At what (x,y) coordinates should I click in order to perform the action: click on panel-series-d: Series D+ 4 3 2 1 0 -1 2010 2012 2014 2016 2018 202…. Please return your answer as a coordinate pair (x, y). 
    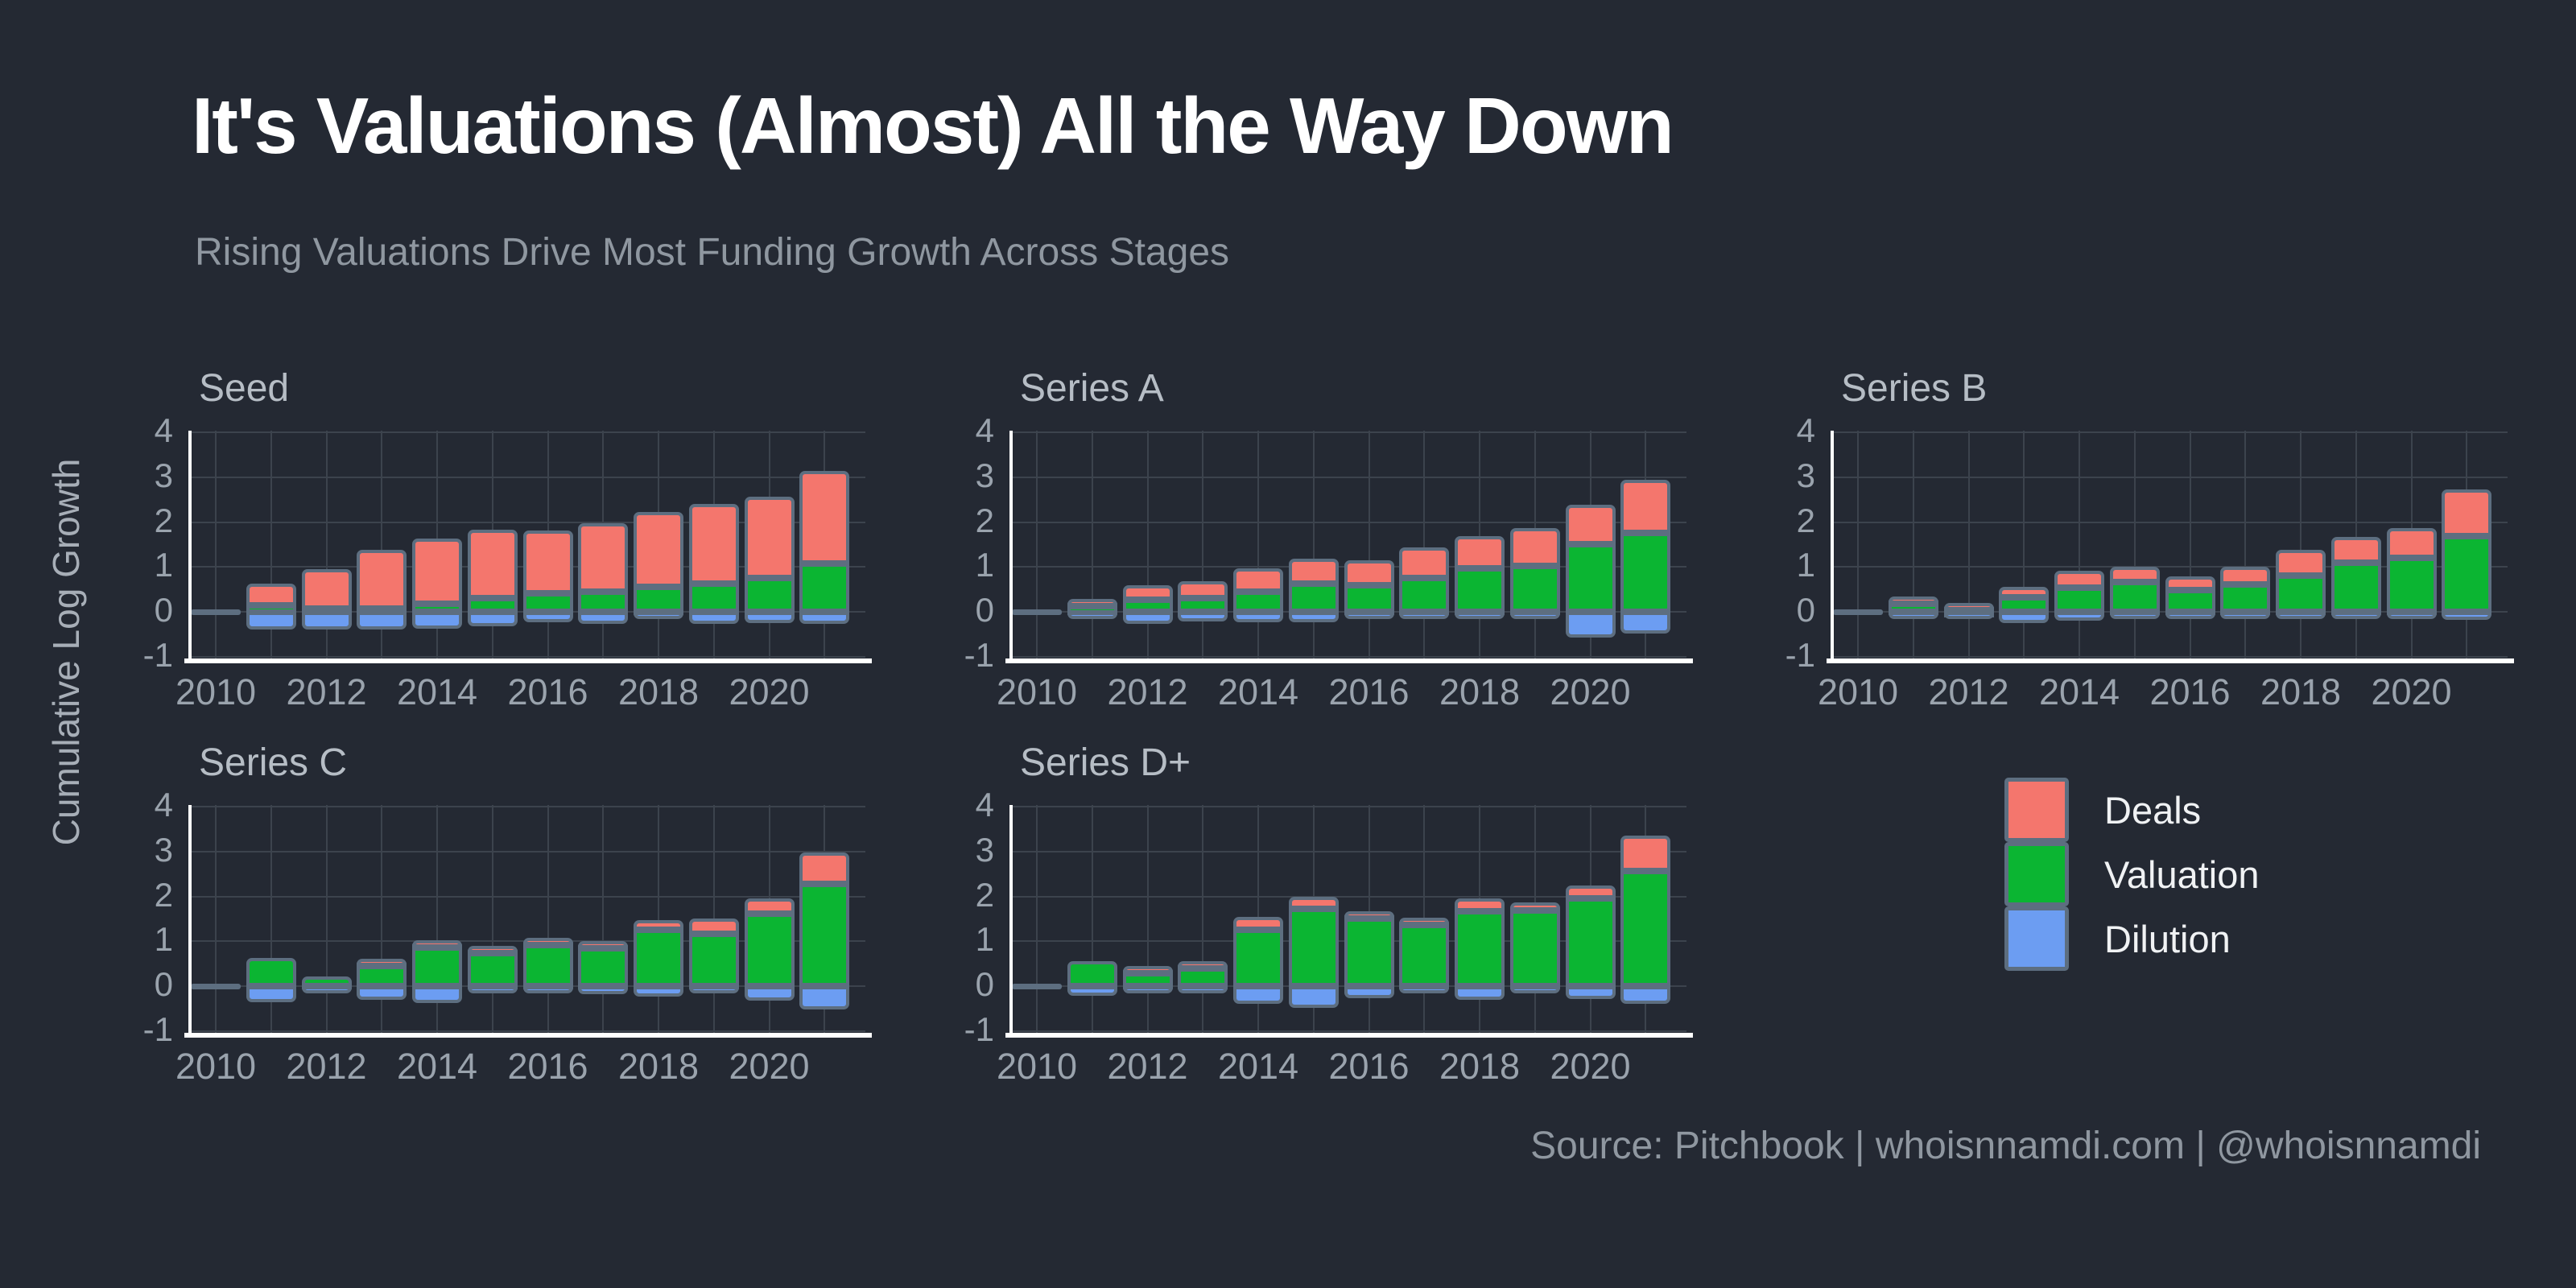
    Looking at the image, I should click on (1328, 914).